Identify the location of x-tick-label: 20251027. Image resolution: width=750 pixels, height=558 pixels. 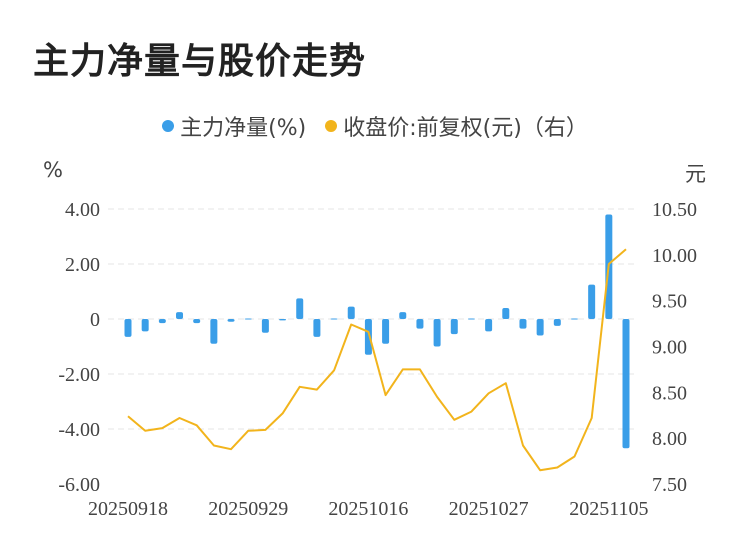
(489, 509).